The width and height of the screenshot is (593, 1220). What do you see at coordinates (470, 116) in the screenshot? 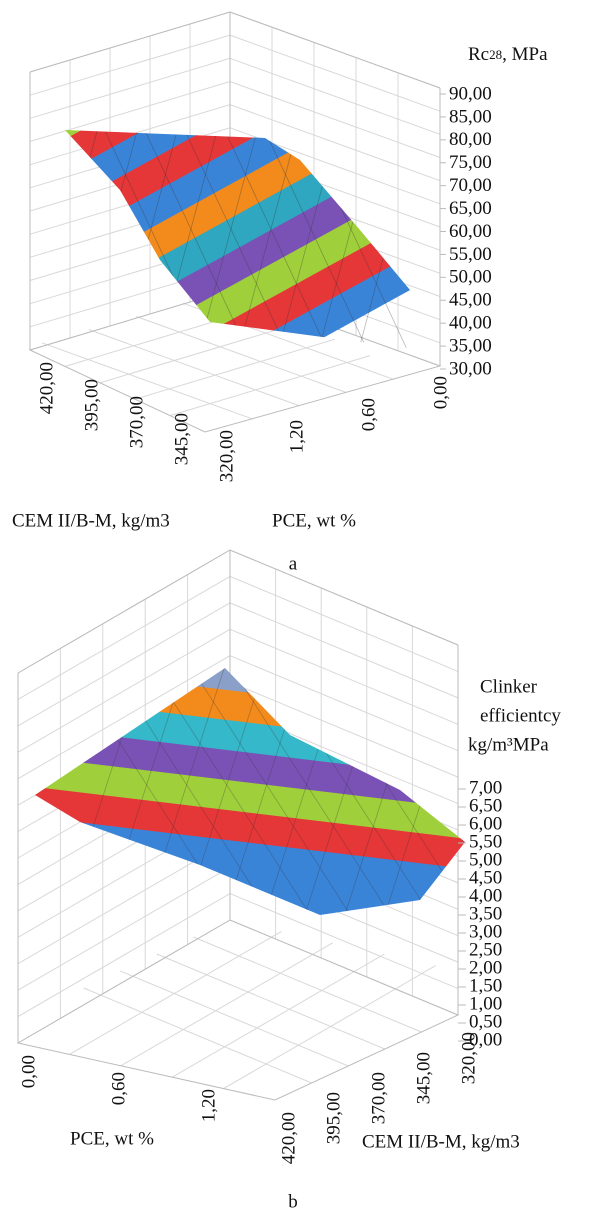
I see `z-tick-label: 85,00` at bounding box center [470, 116].